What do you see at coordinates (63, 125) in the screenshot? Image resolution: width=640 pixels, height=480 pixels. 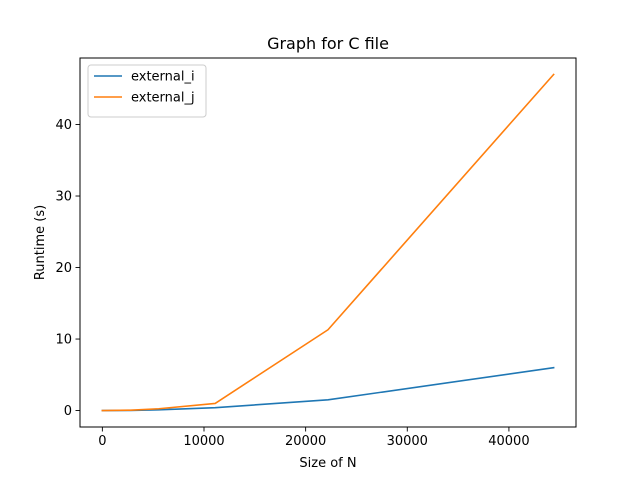 I see `y-tick-label: 40` at bounding box center [63, 125].